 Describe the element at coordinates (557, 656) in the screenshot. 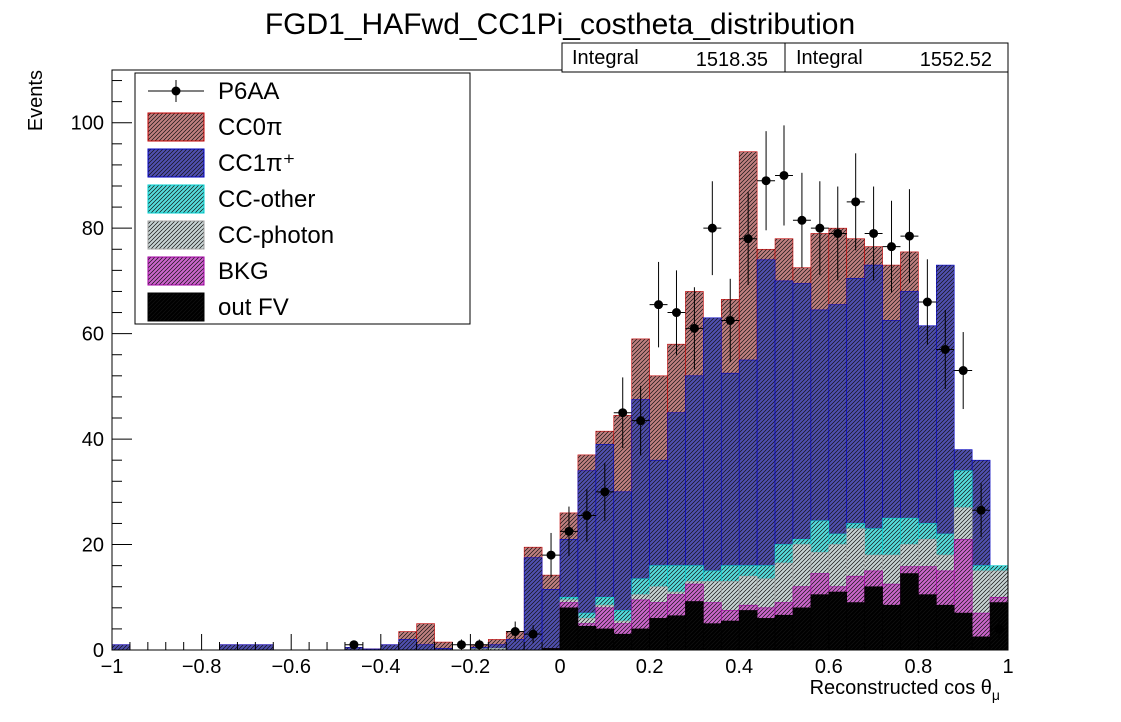

I see `x-axis: −1 −0.8 −0.6 −0.4 −0.2 0 0.2 0.4 0.6 0.8 1` at that location.